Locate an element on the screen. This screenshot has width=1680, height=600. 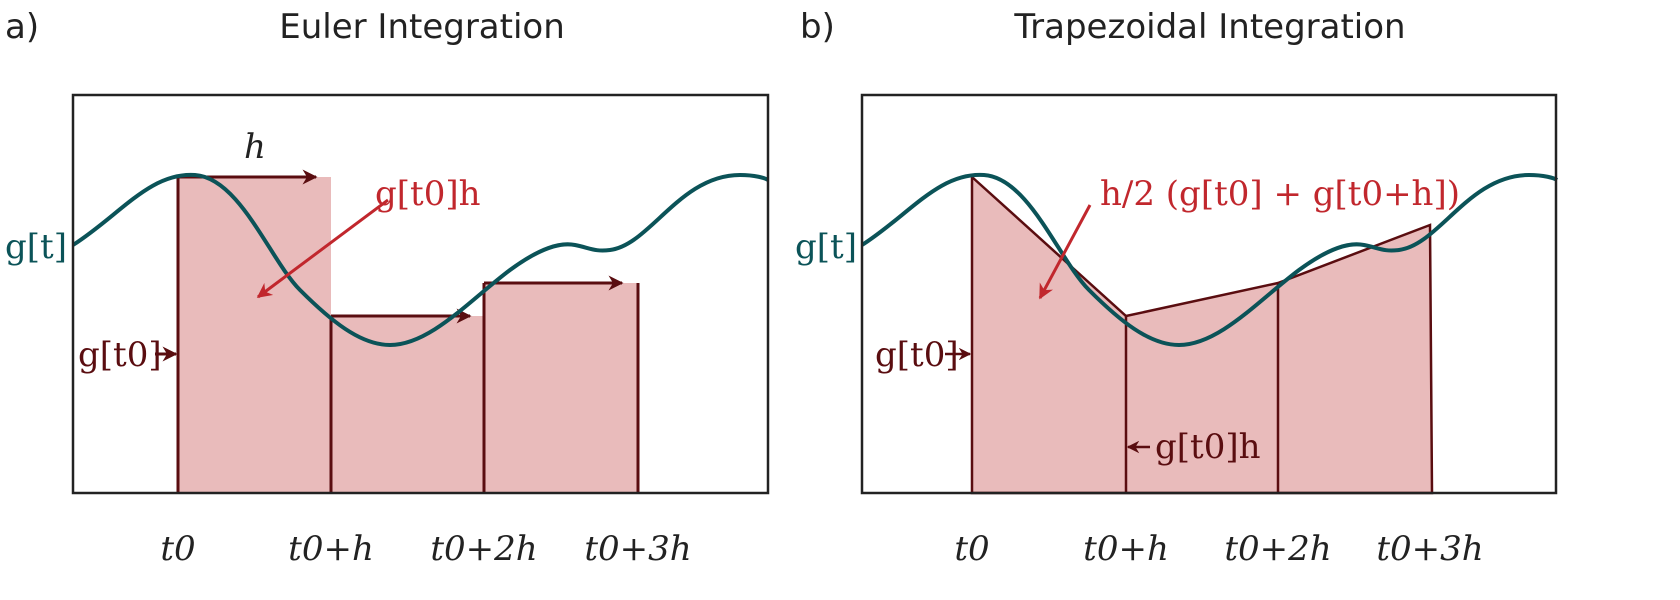
panel-b-title: Trapezoidal Integration is located at coordinates (1209, 27).